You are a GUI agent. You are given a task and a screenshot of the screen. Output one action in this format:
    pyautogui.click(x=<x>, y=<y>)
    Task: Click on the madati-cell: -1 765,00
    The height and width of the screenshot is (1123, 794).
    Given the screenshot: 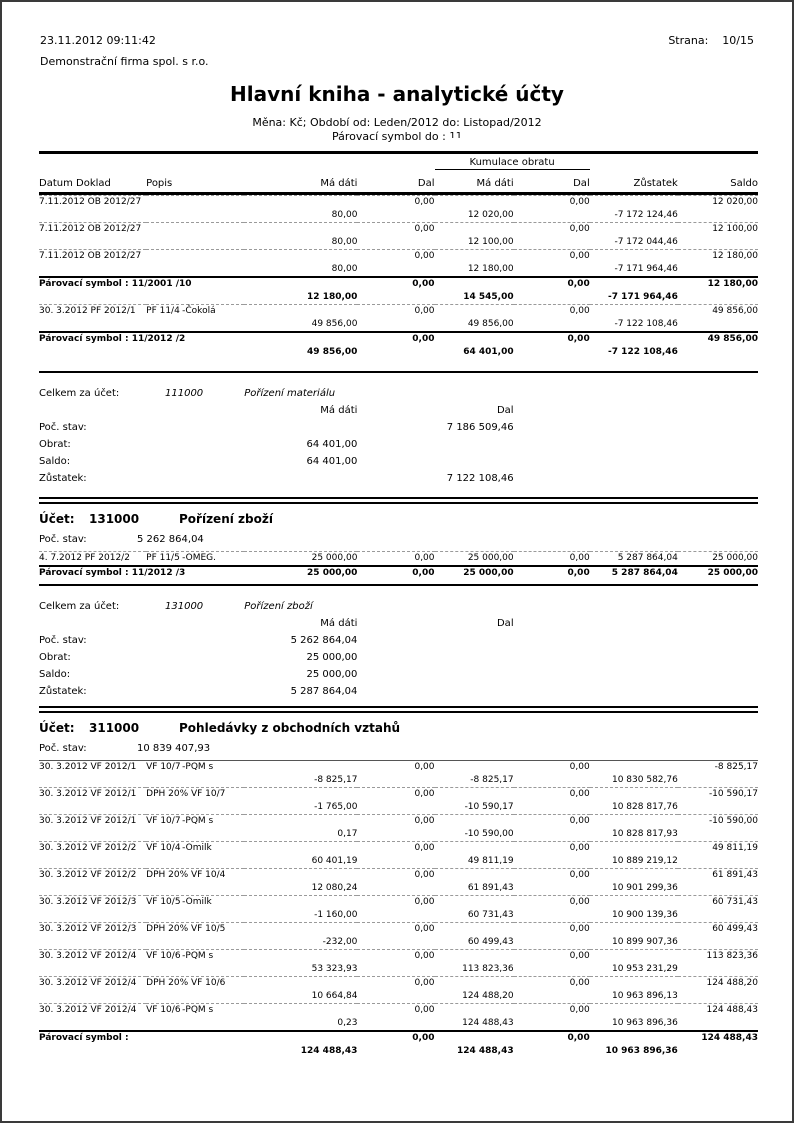 What is the action you would take?
    pyautogui.click(x=336, y=807)
    